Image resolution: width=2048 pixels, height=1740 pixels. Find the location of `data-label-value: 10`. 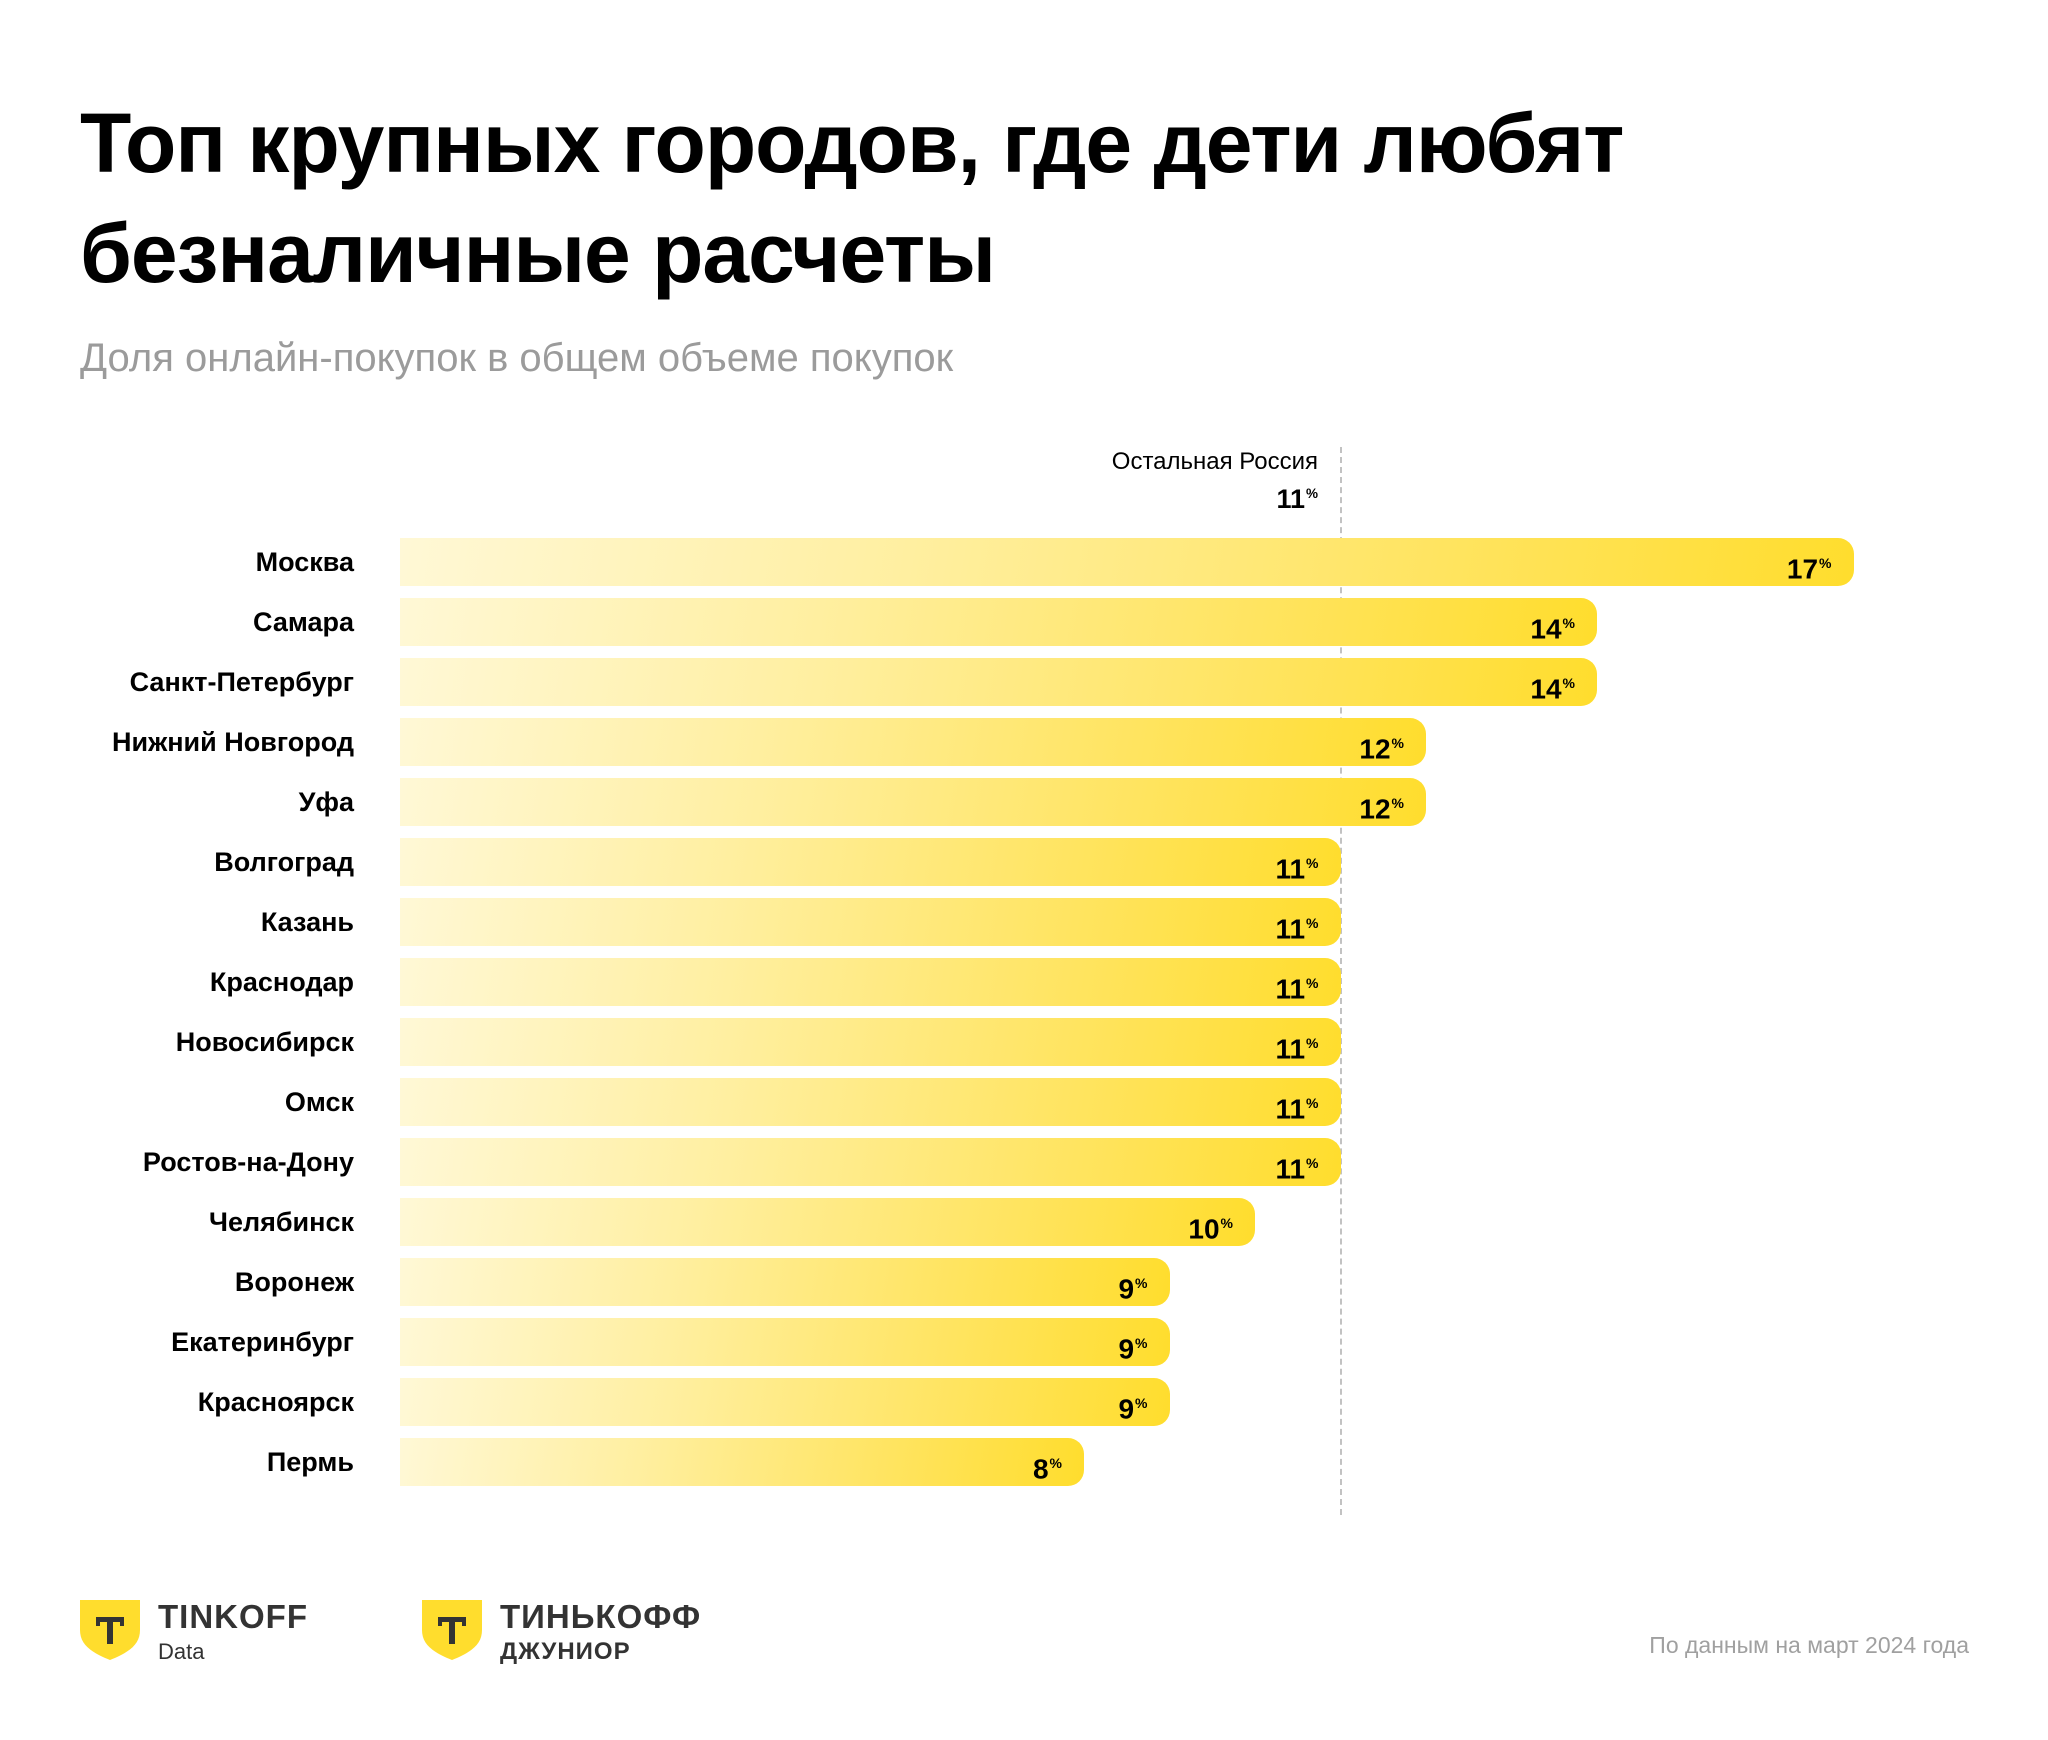

data-label-value: 10 is located at coordinates (1204, 1229).